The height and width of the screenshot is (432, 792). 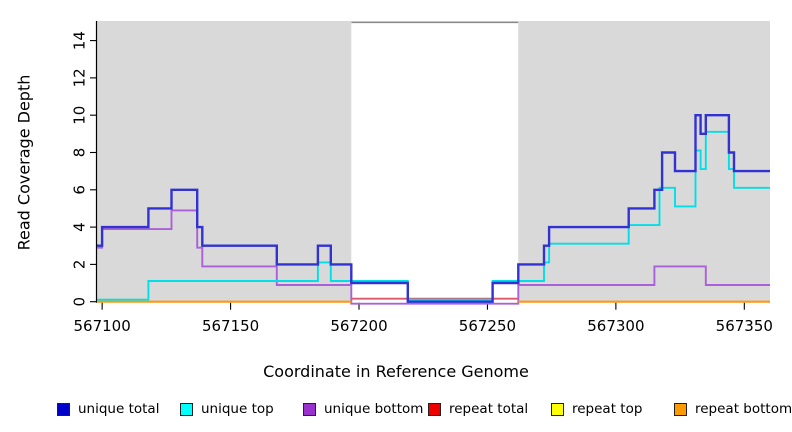 I want to click on y-axis-title: Read Coverage Depth, so click(x=24, y=162).